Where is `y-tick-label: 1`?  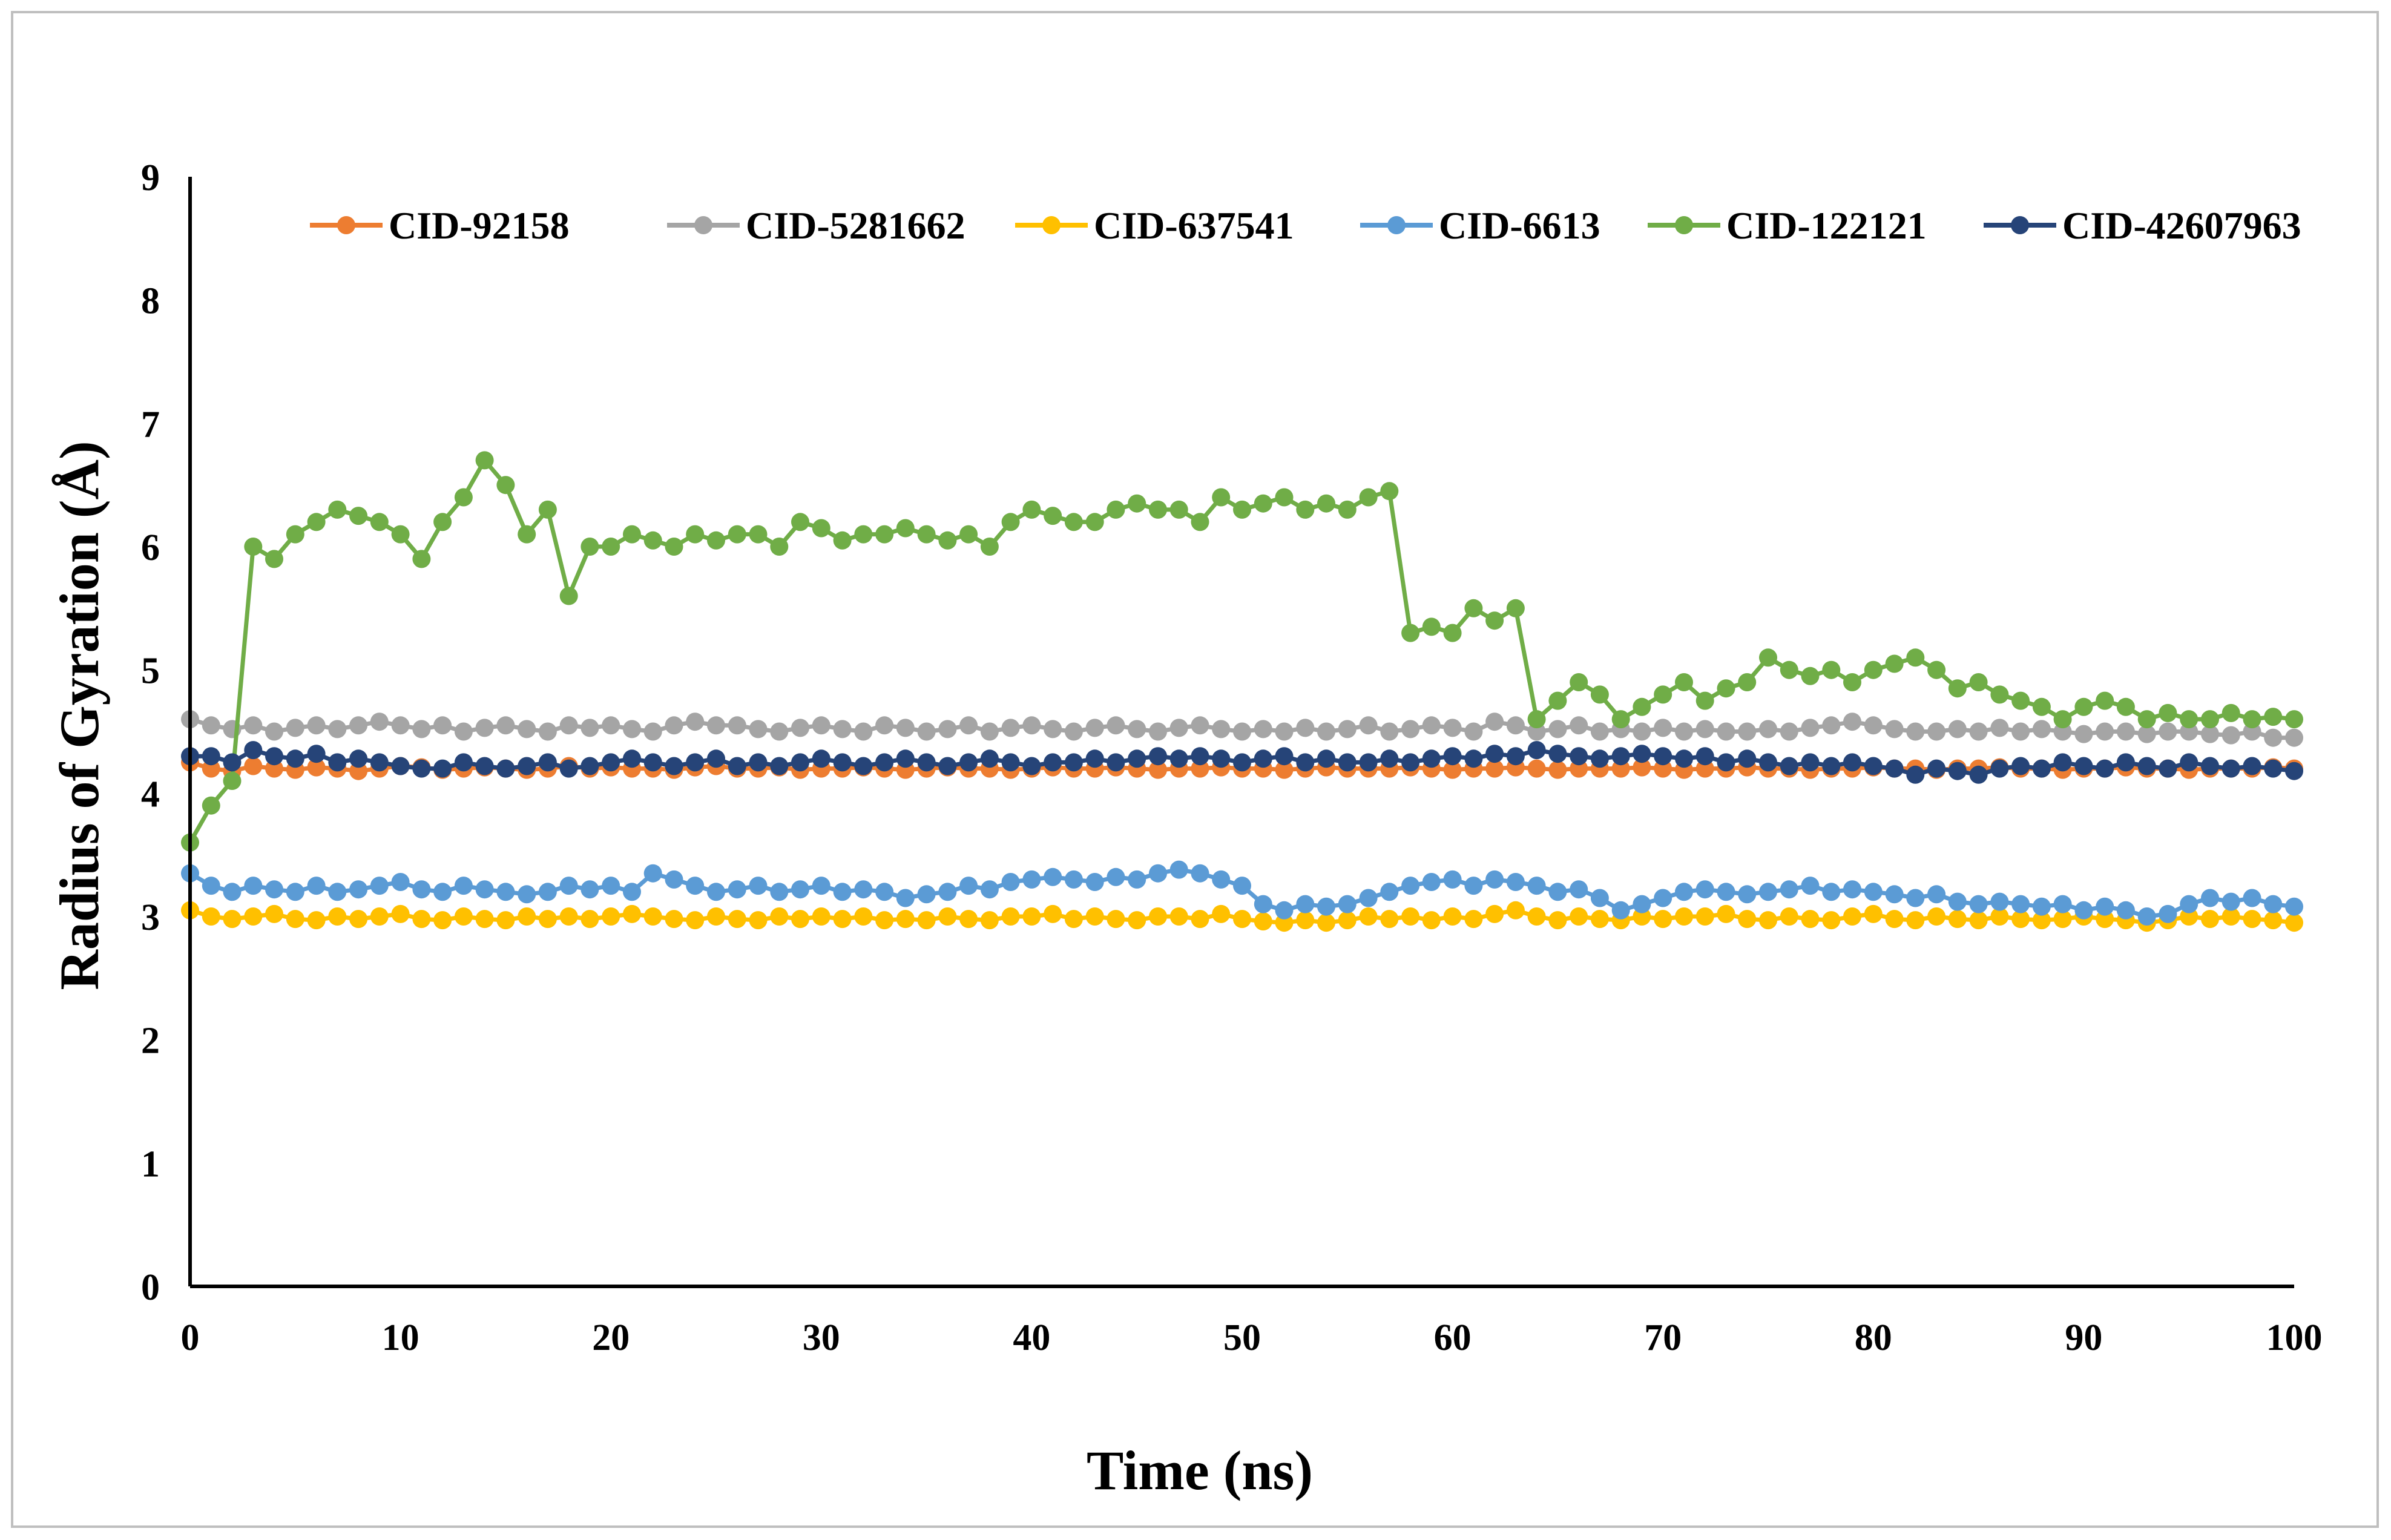 y-tick-label: 1 is located at coordinates (150, 1164).